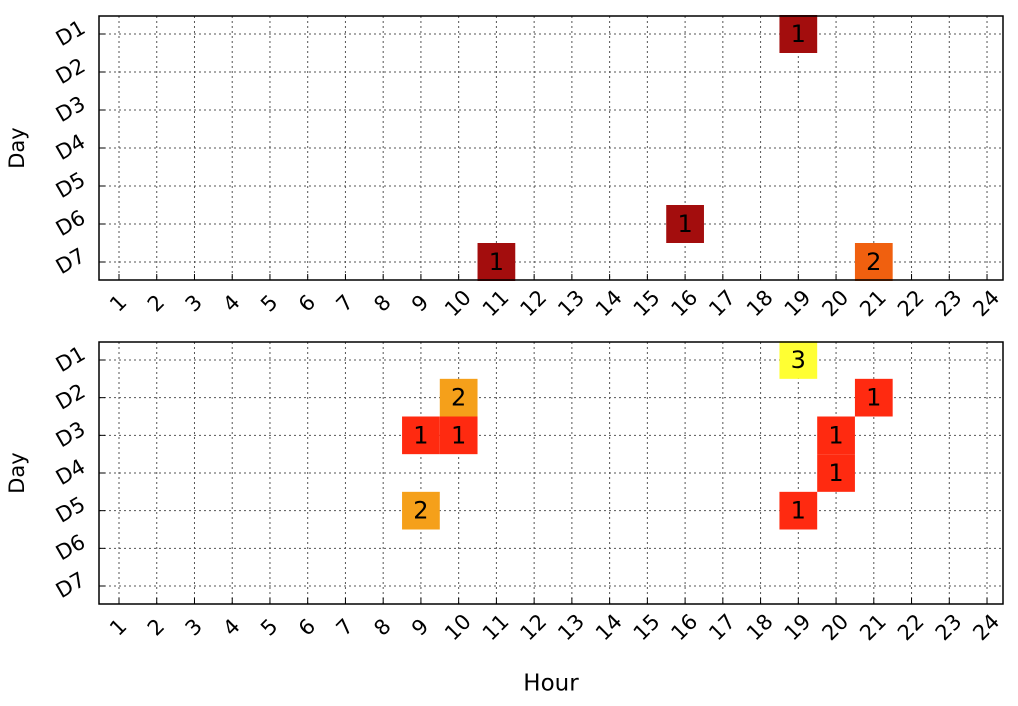  I want to click on cell-label: 3, so click(798, 360).